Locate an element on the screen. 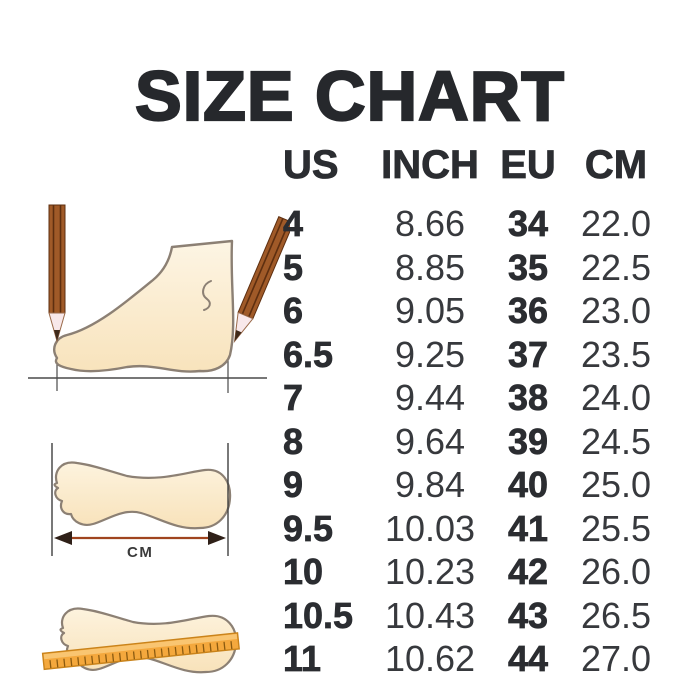 This screenshot has height=700, width=700. table-header-row: US INCH EU CM is located at coordinates (474, 165).